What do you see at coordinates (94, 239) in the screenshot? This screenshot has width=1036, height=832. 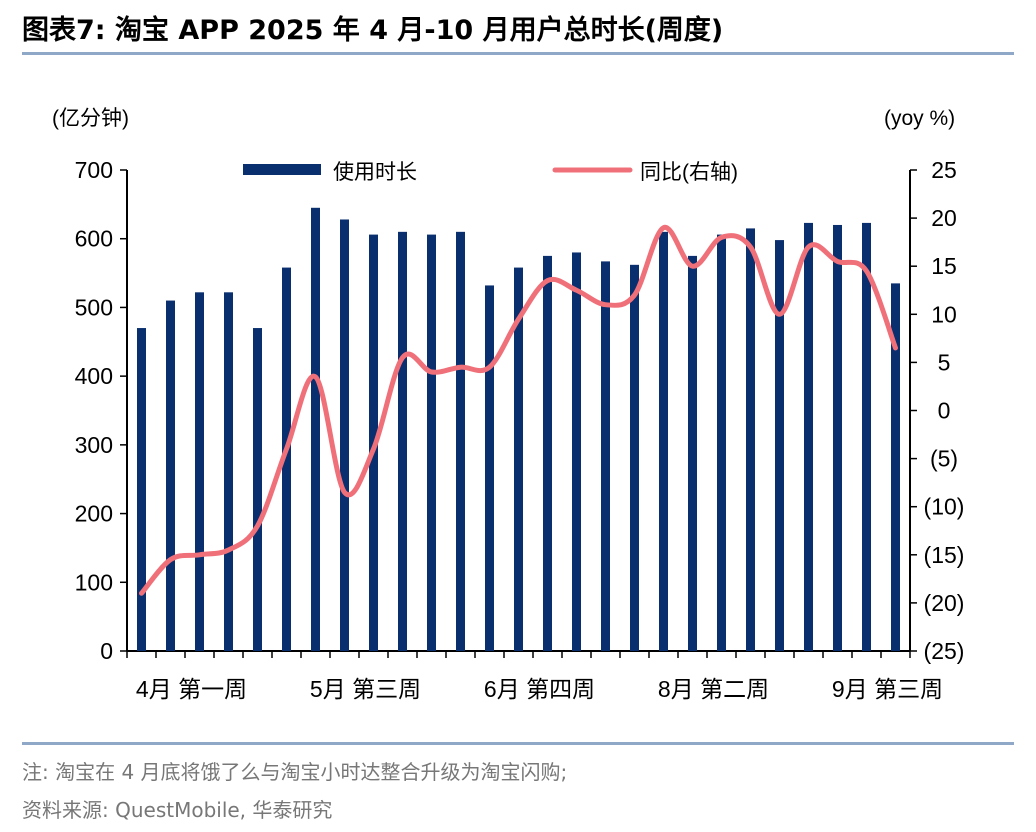 I see `y-left-tick-label: 600` at bounding box center [94, 239].